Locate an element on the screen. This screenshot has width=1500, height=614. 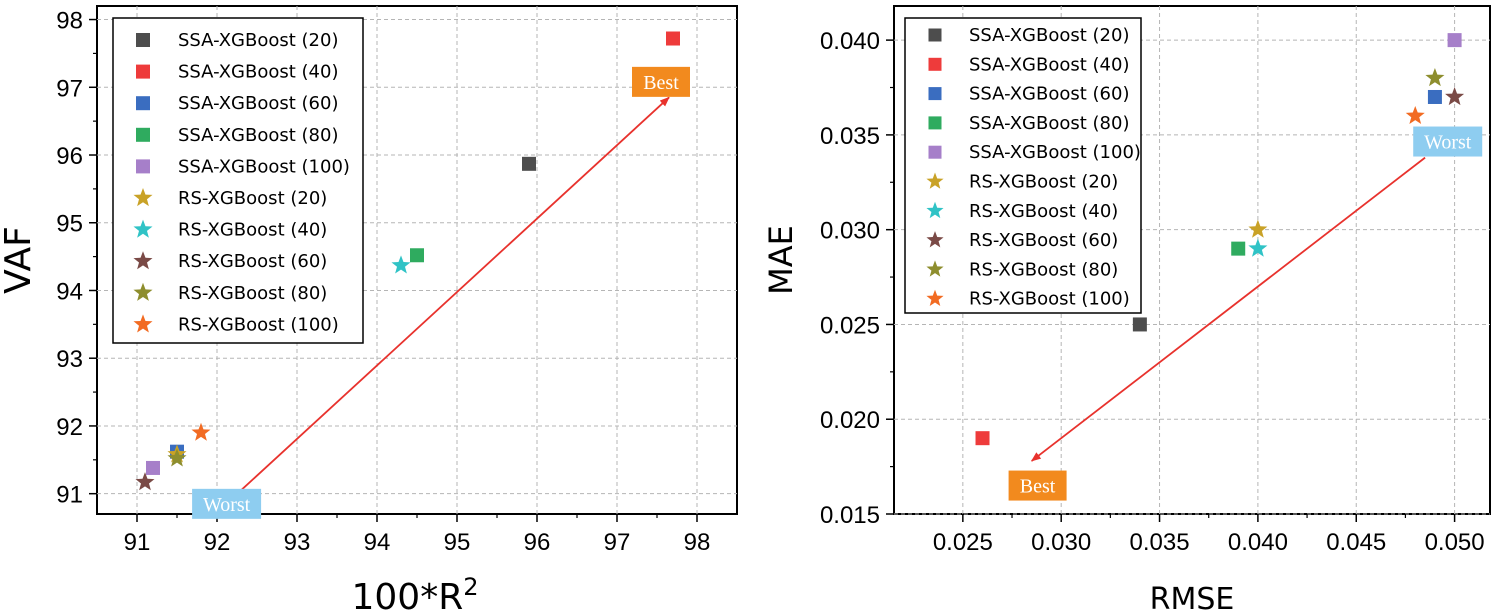
trend-arrow is located at coordinates (1228, 309).